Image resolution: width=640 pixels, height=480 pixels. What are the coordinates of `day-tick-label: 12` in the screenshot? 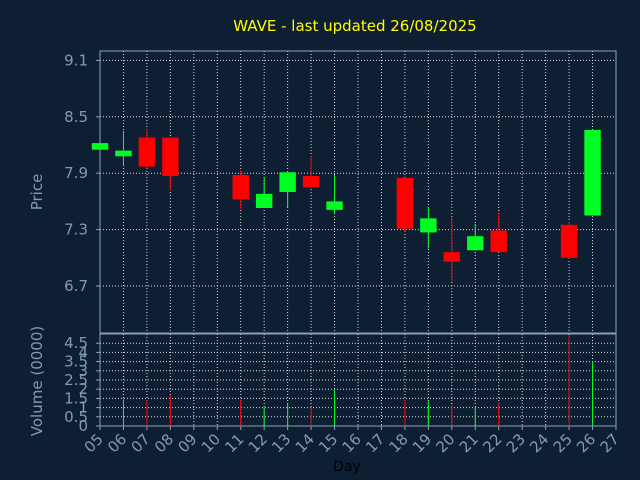 It's located at (258, 443).